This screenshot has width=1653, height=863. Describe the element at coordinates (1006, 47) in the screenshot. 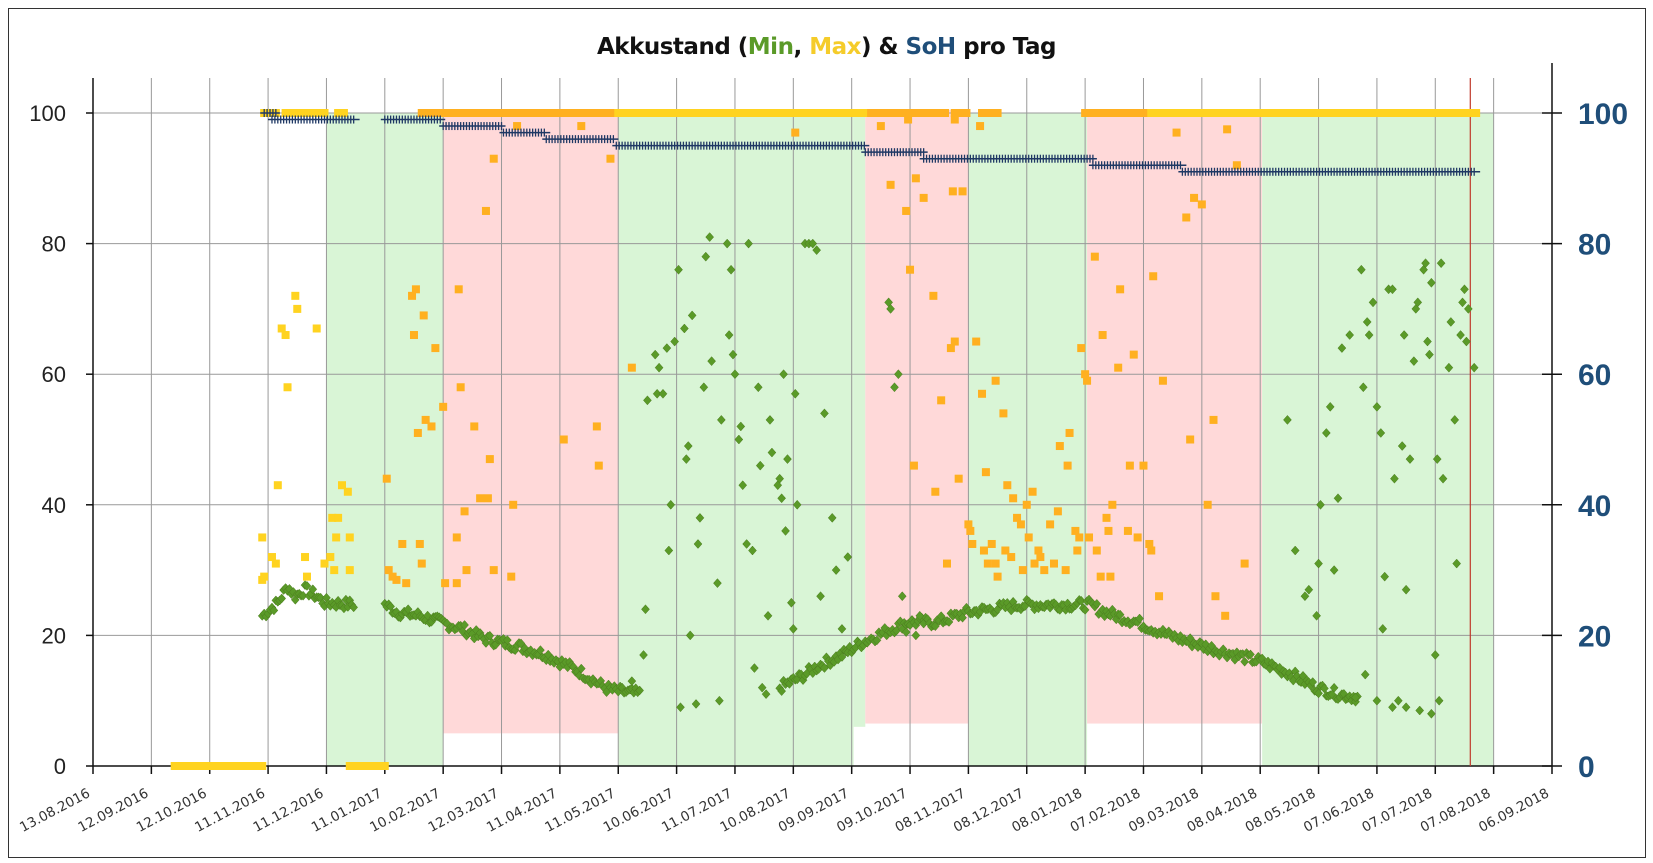

I see `title-suffix: pro Tag` at that location.